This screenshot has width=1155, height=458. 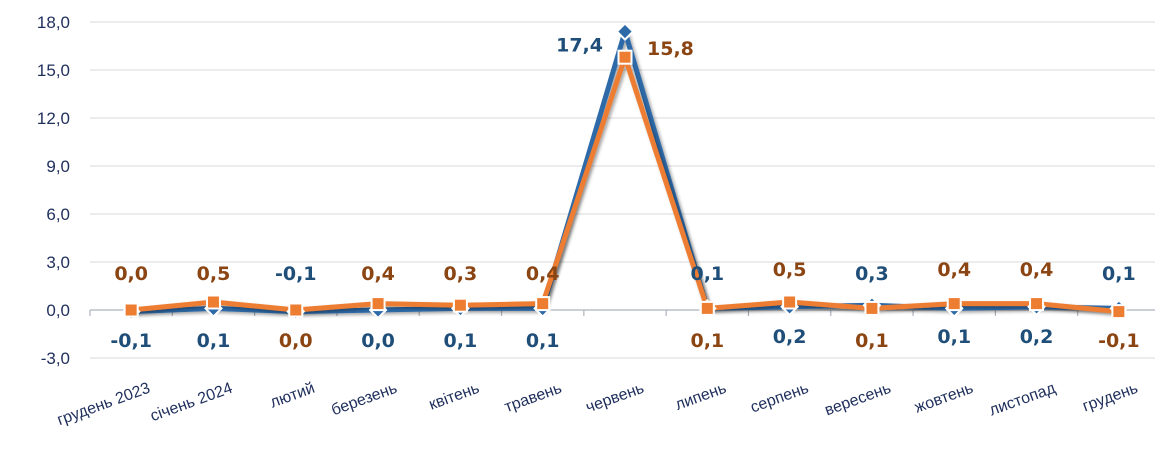 I want to click on y-tick-label: 9,0, so click(x=58, y=166).